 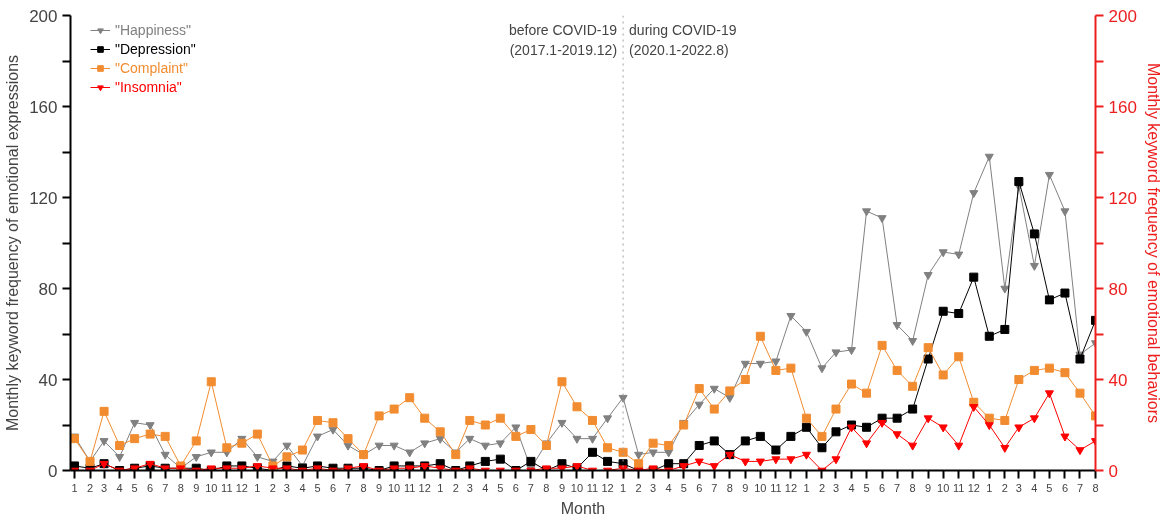 I want to click on y2-tick-label: 0, so click(x=1113, y=471).